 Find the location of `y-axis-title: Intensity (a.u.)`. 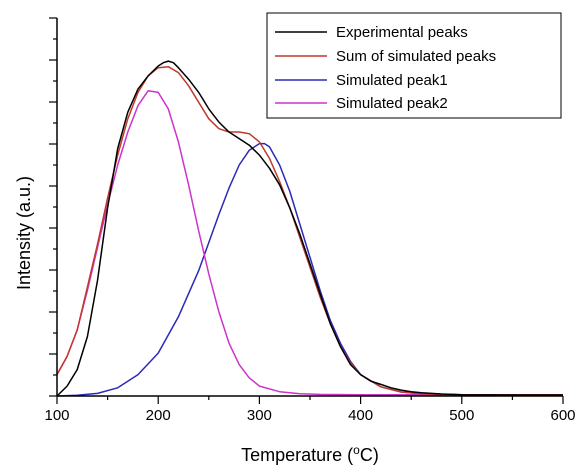

y-axis-title: Intensity (a.u.) is located at coordinates (24, 233).